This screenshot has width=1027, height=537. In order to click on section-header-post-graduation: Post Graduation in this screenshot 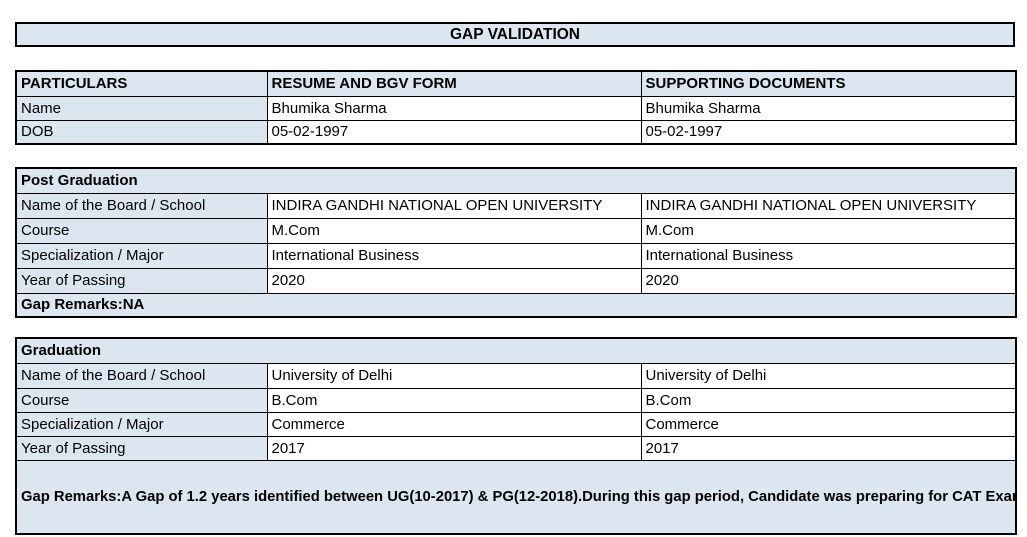, I will do `click(516, 180)`.